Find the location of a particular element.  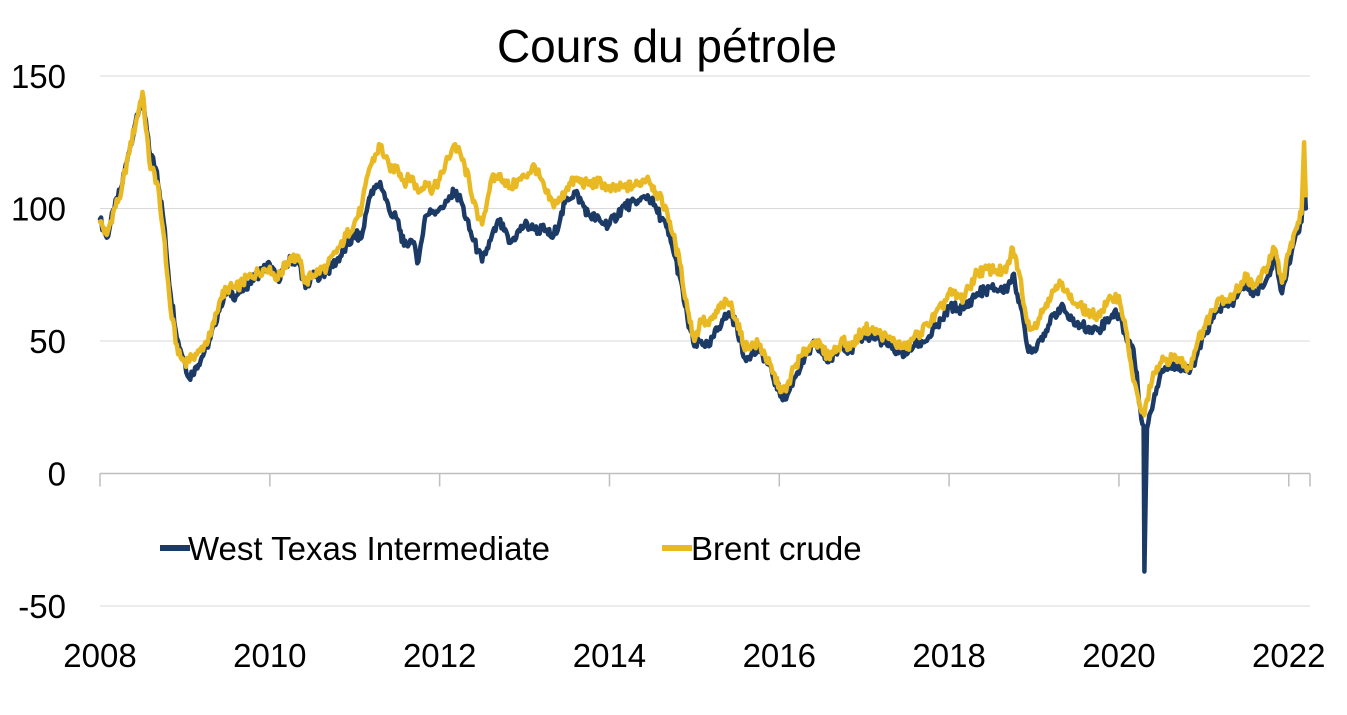

y-tick-label: -50 is located at coordinates (42, 606).